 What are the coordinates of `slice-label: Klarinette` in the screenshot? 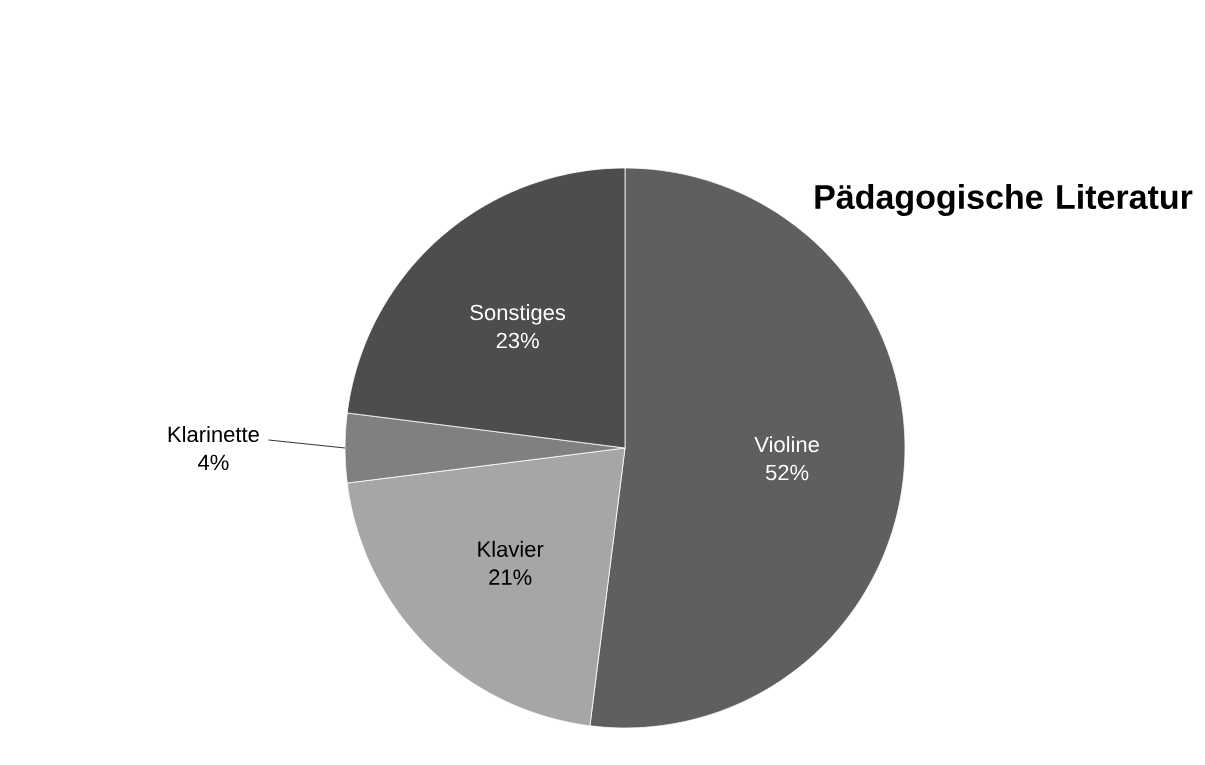 It's located at (213, 434).